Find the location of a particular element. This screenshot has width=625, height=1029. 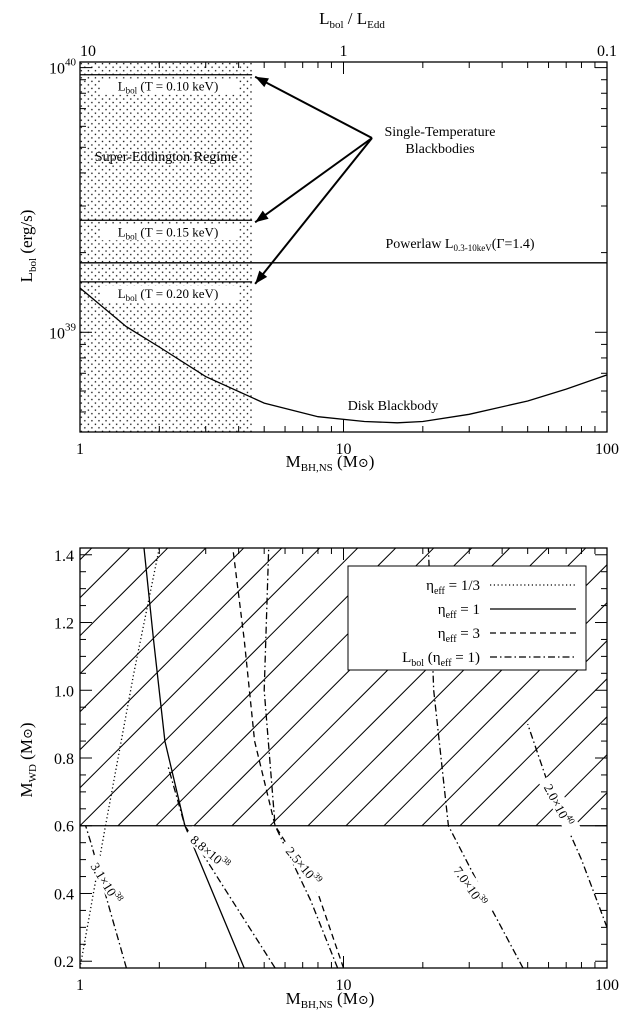

top-y-axis-label: Lbol (erg/s) is located at coordinates (28, 246).